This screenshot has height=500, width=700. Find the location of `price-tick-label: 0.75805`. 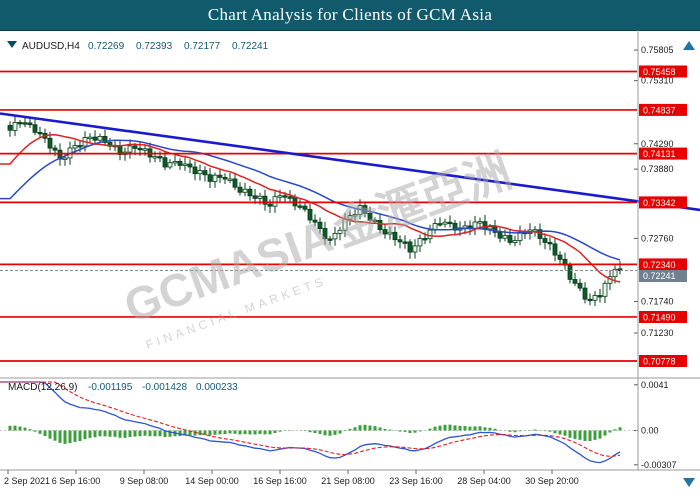

price-tick-label: 0.75805 is located at coordinates (657, 50).